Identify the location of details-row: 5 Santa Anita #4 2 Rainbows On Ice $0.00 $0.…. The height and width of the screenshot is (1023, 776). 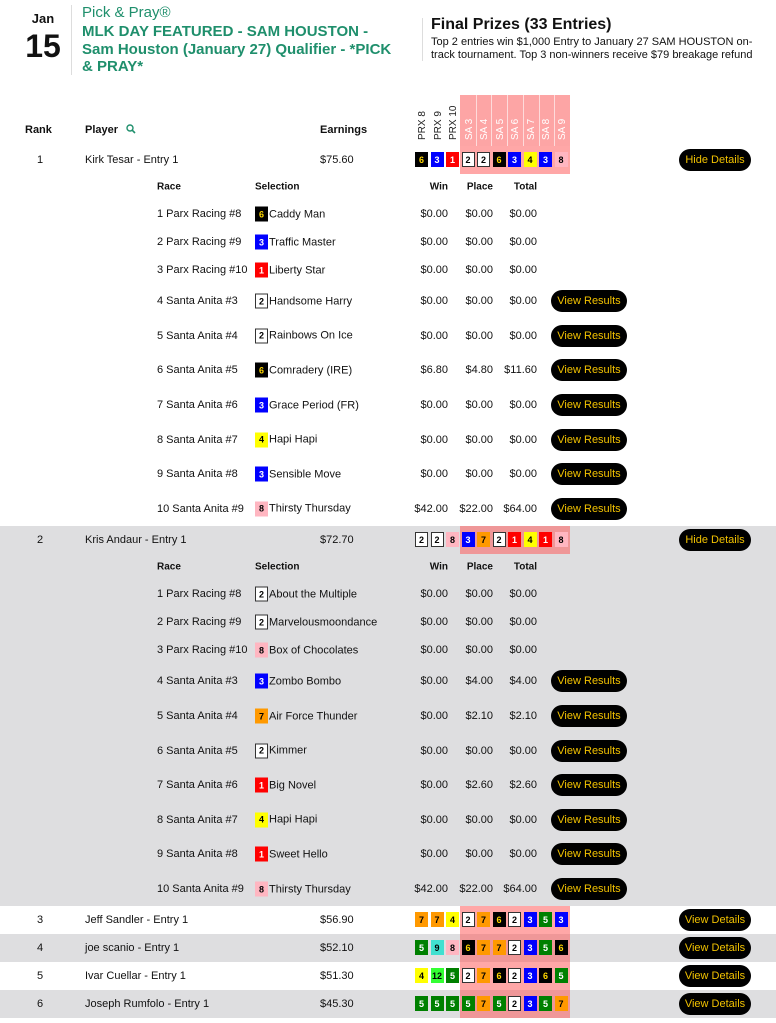
(388, 336).